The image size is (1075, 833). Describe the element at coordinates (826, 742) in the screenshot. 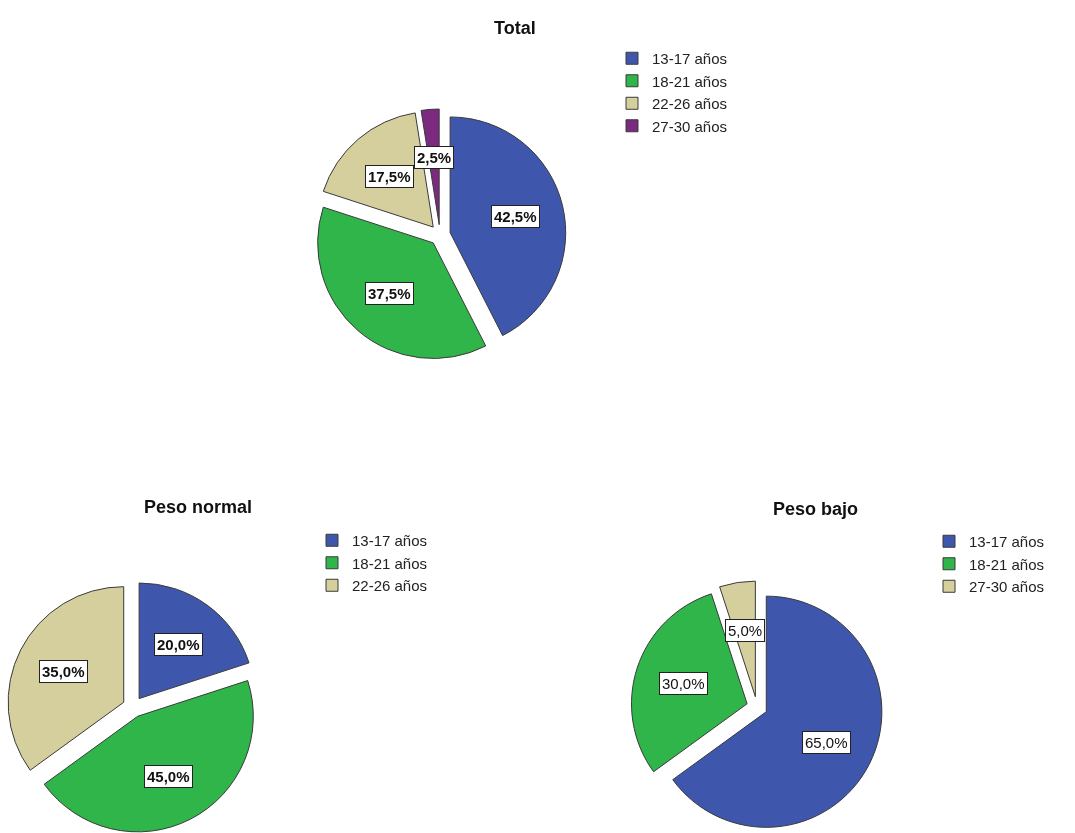

I see `data-label: 65,0%` at that location.